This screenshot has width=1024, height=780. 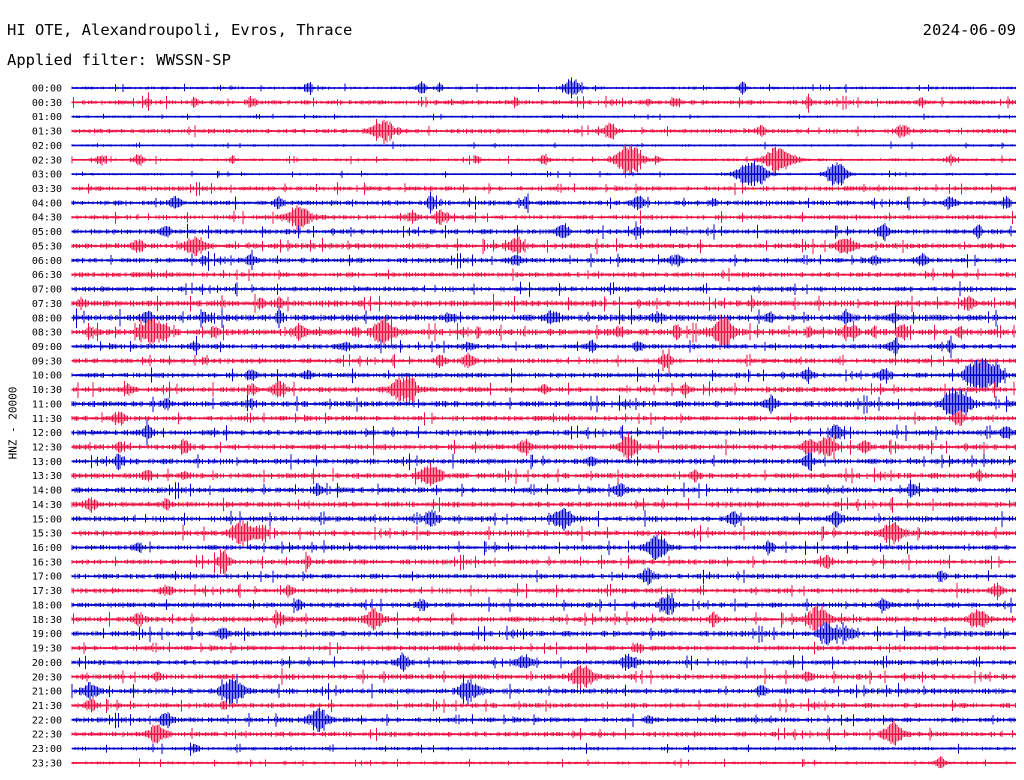 What do you see at coordinates (47, 448) in the screenshot?
I see `time-tick-label: 12:30` at bounding box center [47, 448].